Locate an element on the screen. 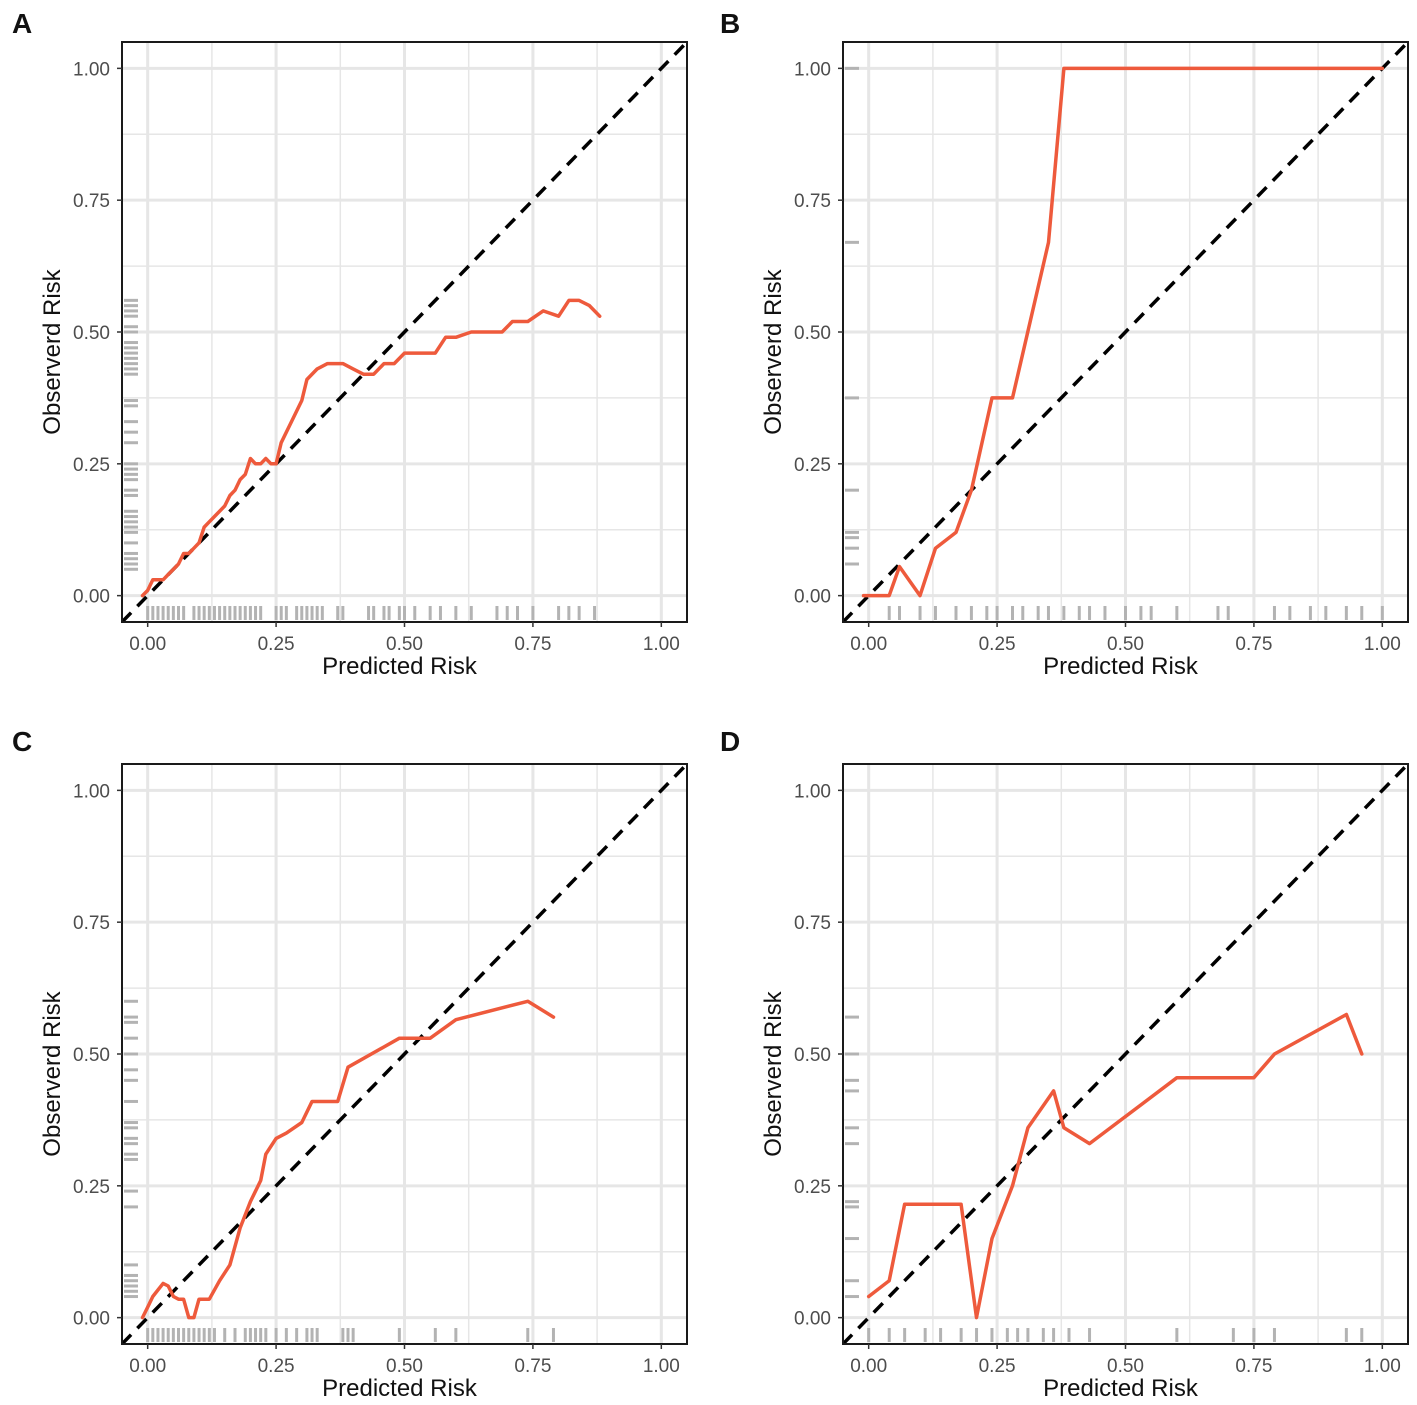  panel-letter: D is located at coordinates (730, 741).